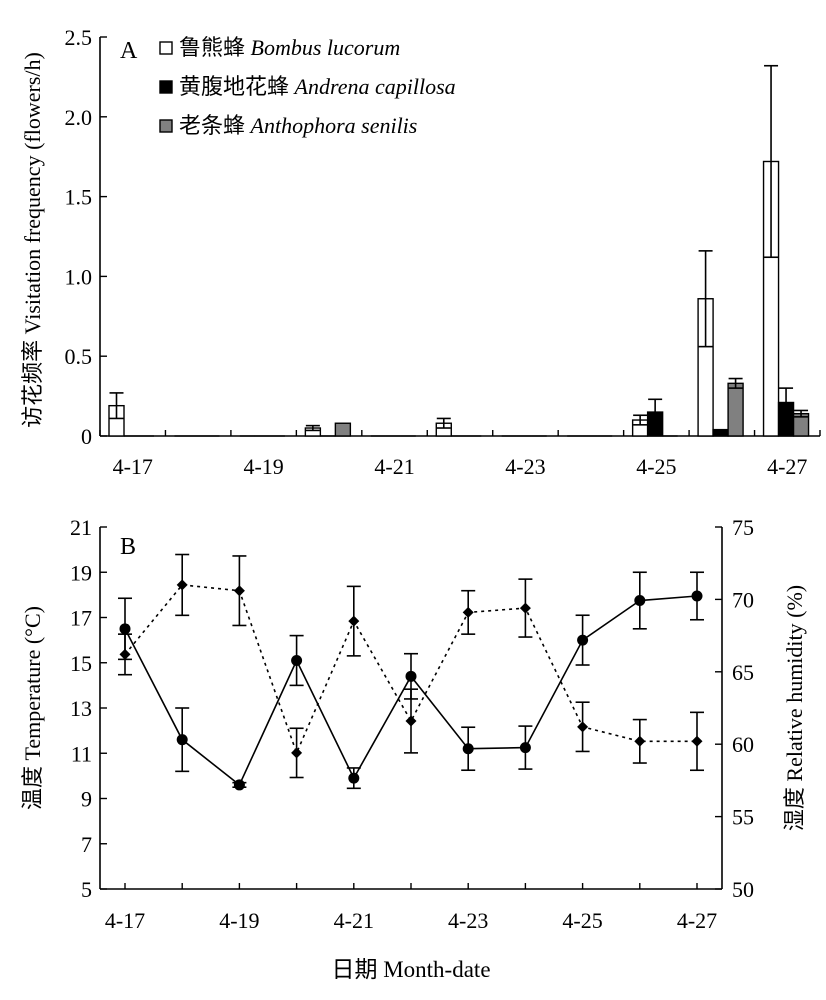 This screenshot has height=1000, width=826. I want to click on legend-entry: 老条蜂 Anthophora senilis, so click(298, 126).